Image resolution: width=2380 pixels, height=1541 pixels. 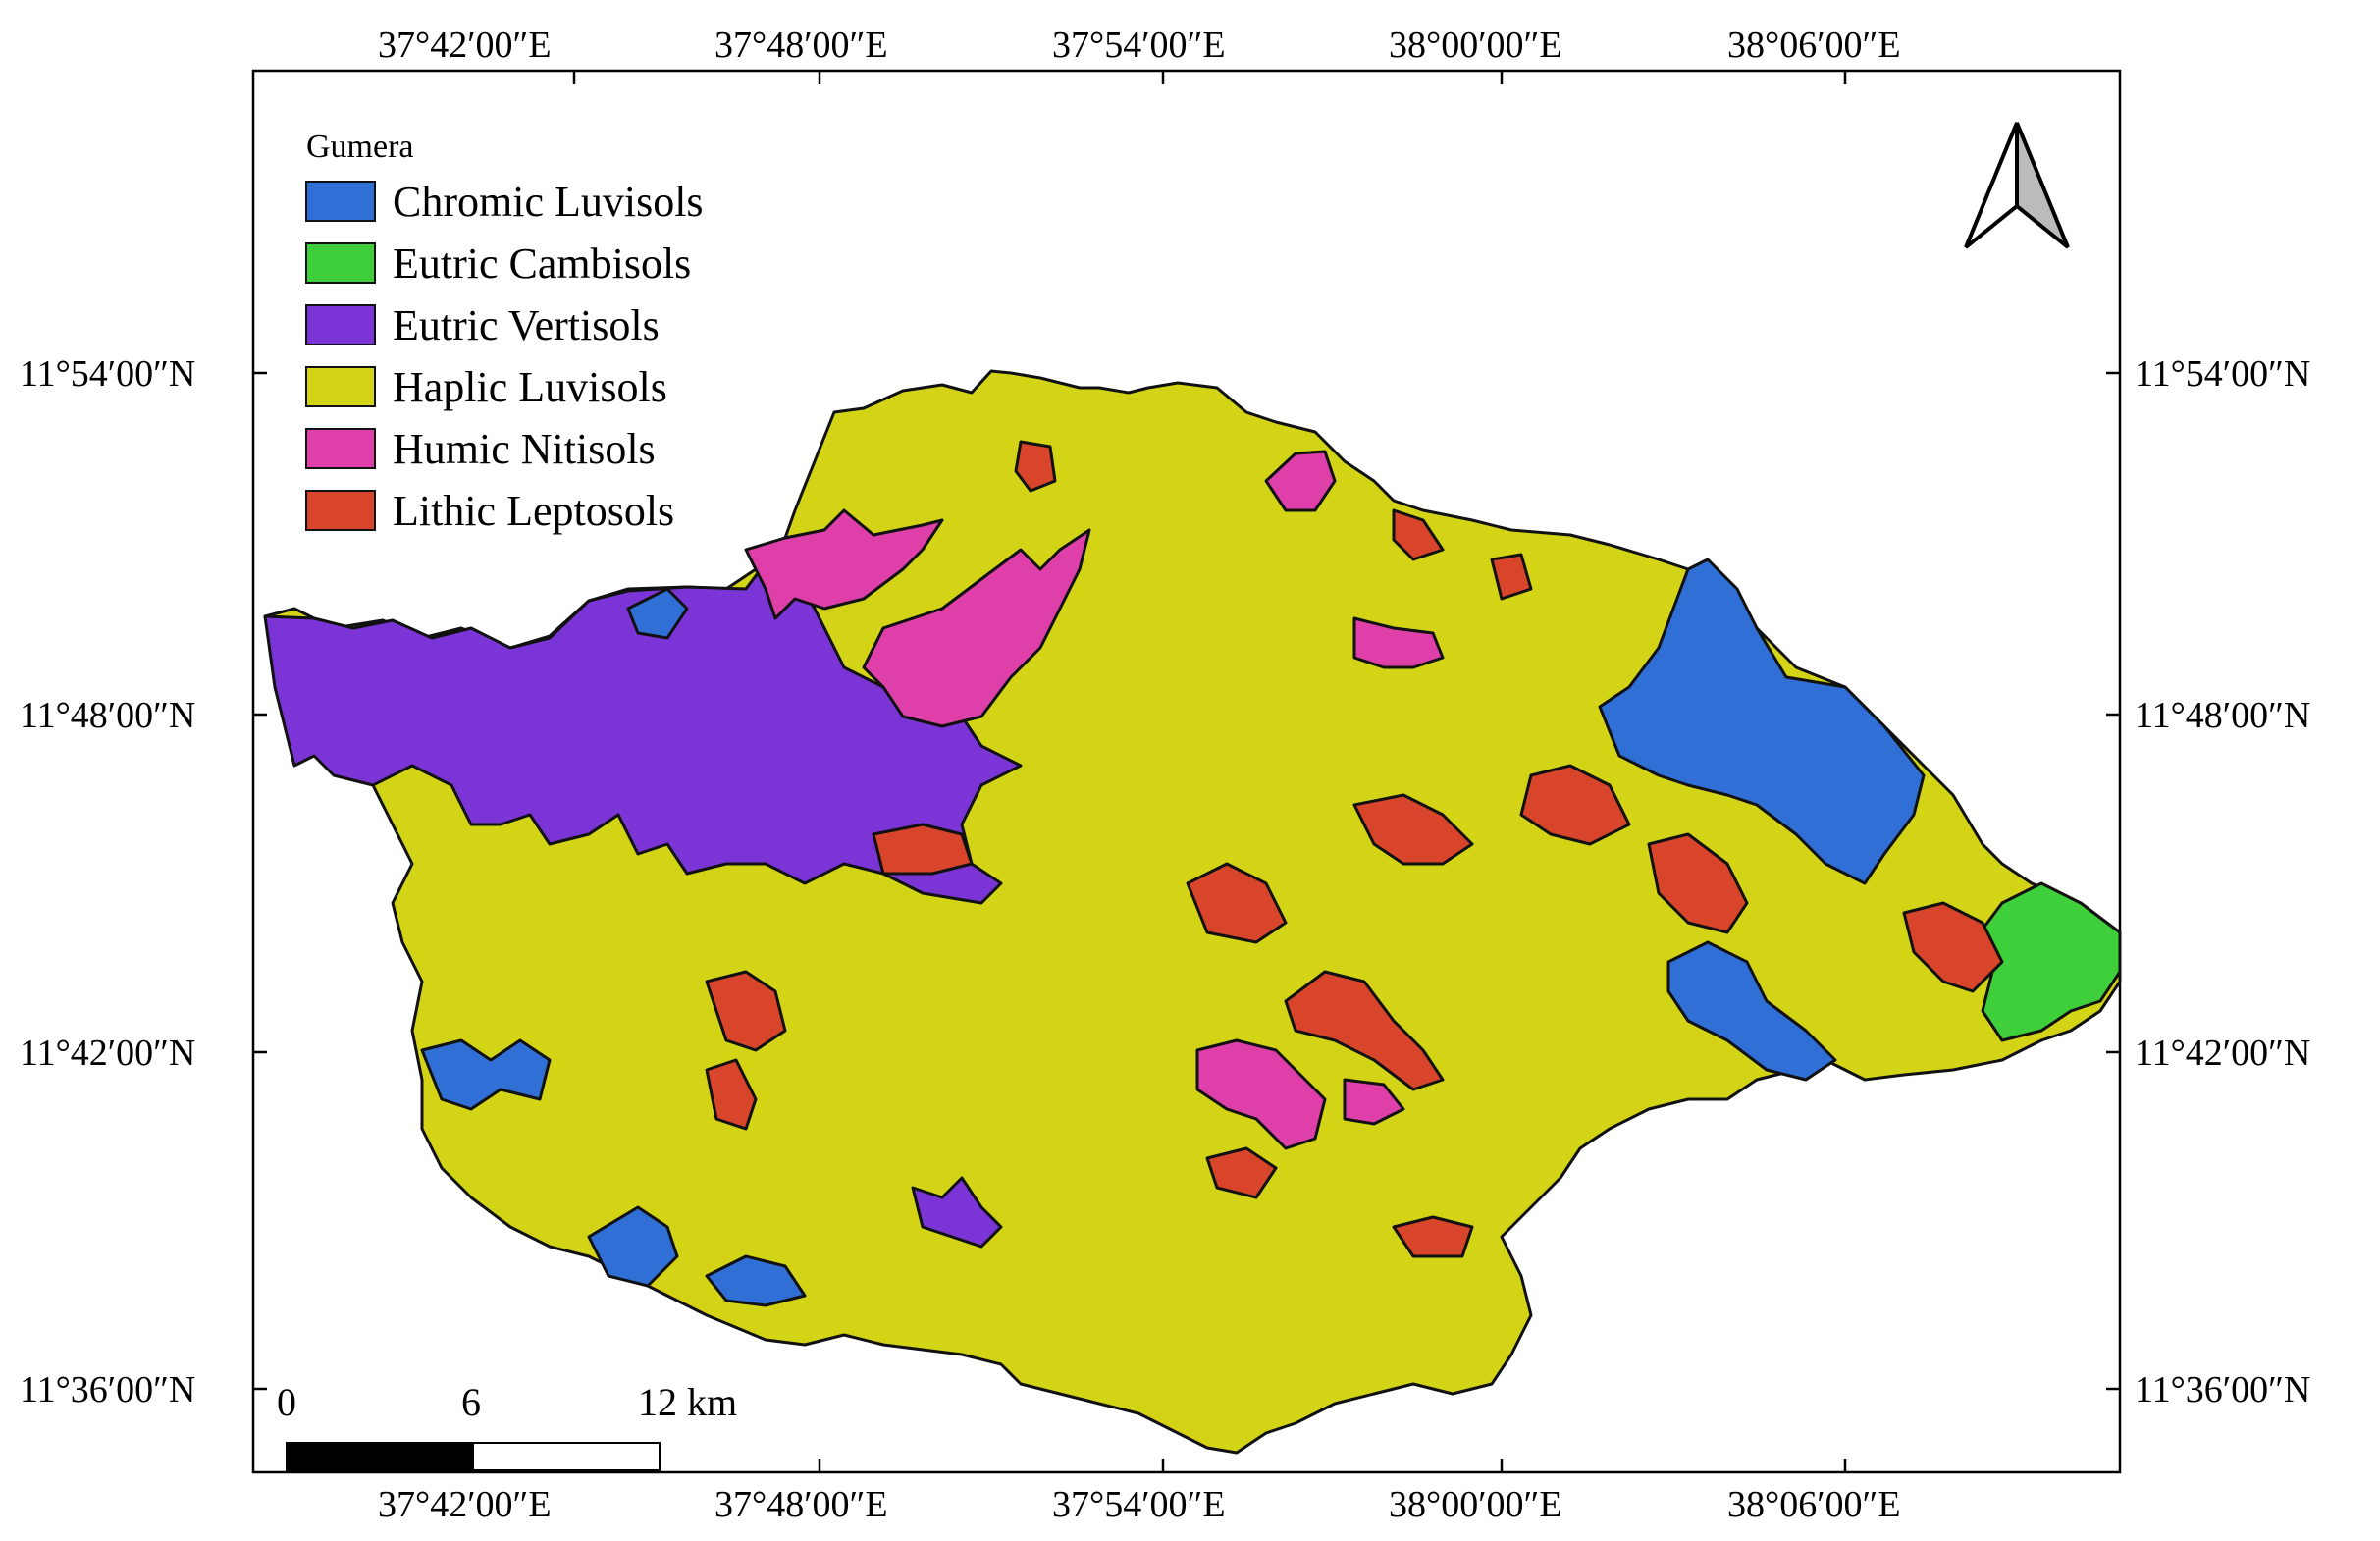 What do you see at coordinates (657, 613) in the screenshot?
I see `soil-chromic-luvisols-nw` at bounding box center [657, 613].